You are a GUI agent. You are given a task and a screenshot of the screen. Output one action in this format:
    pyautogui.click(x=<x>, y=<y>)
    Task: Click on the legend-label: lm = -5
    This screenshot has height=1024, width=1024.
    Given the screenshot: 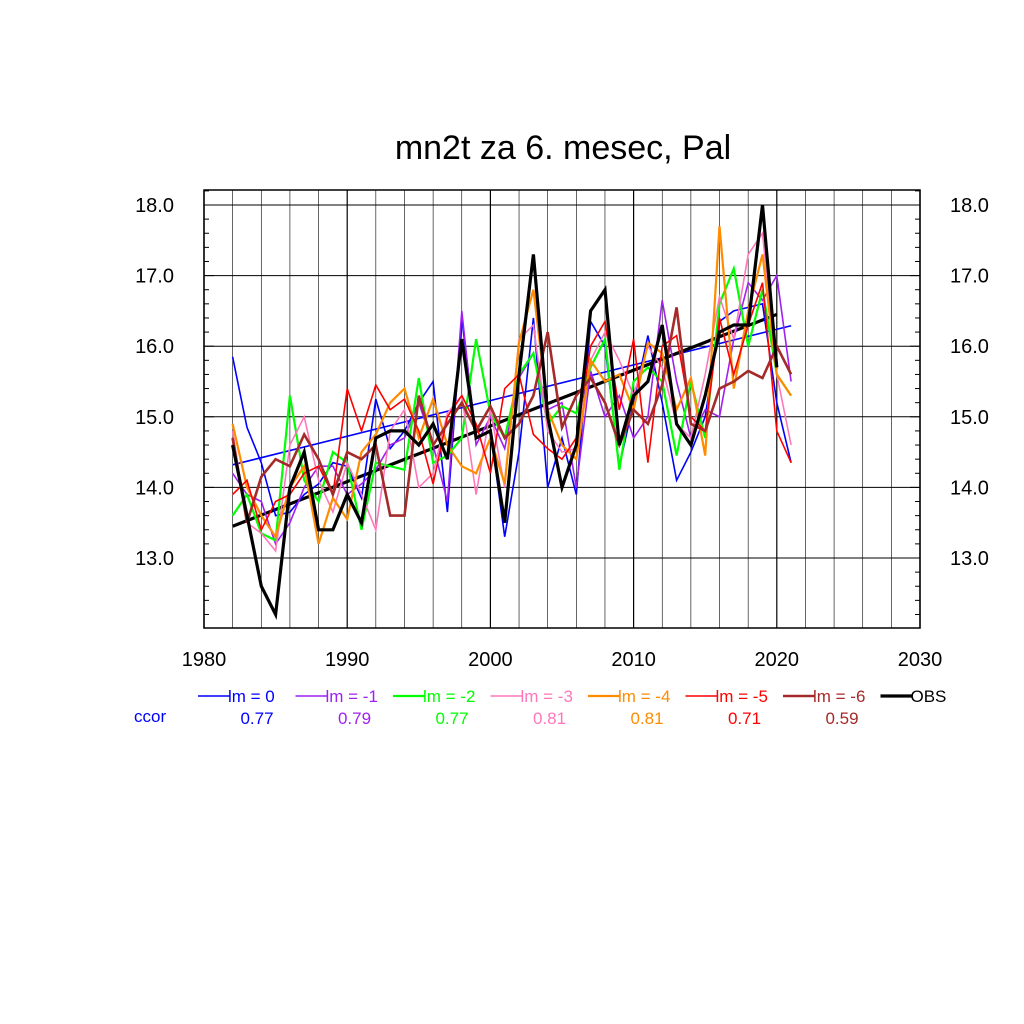 What is the action you would take?
    pyautogui.click(x=742, y=696)
    